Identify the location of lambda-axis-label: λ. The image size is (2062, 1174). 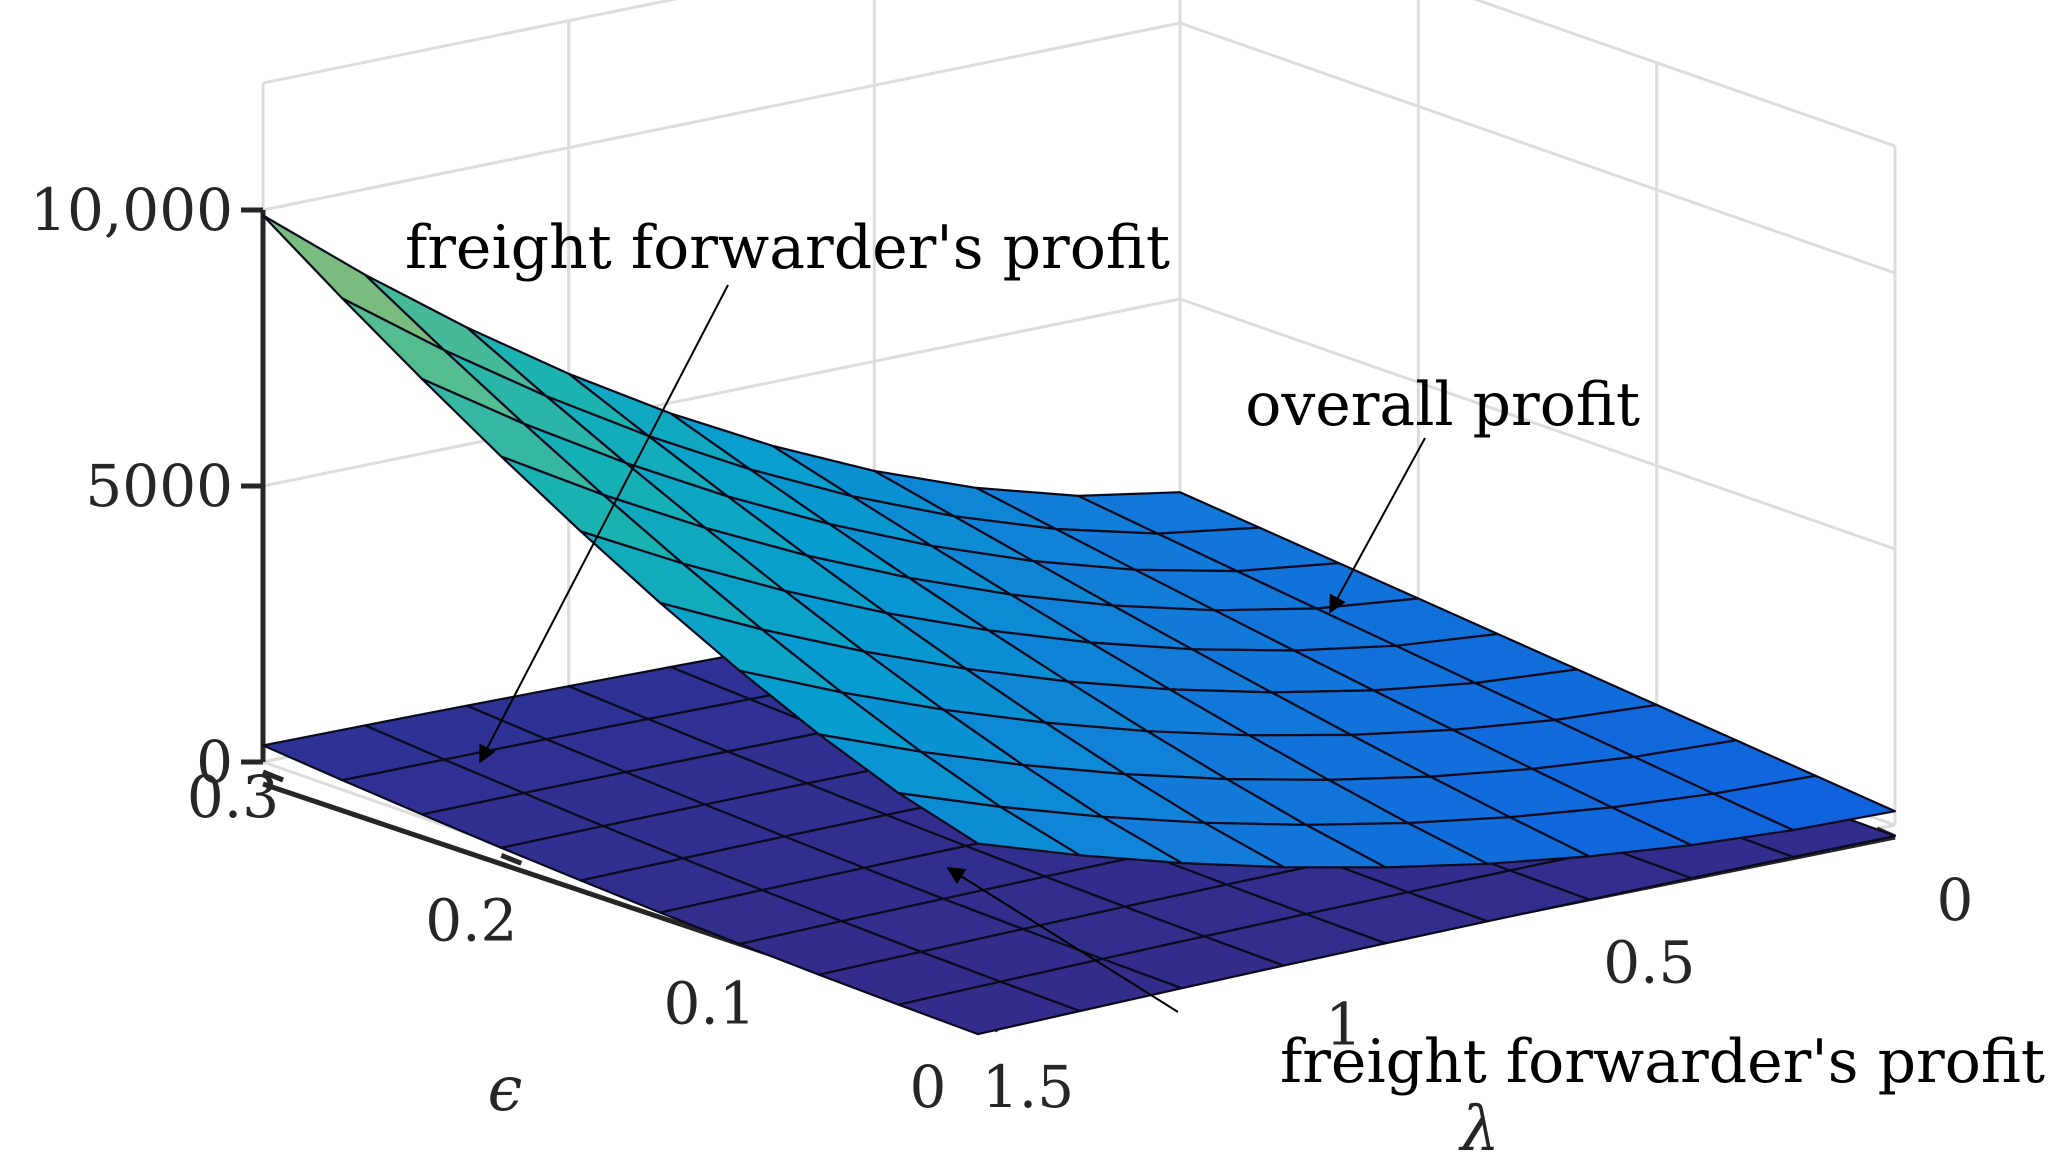
(1478, 1128).